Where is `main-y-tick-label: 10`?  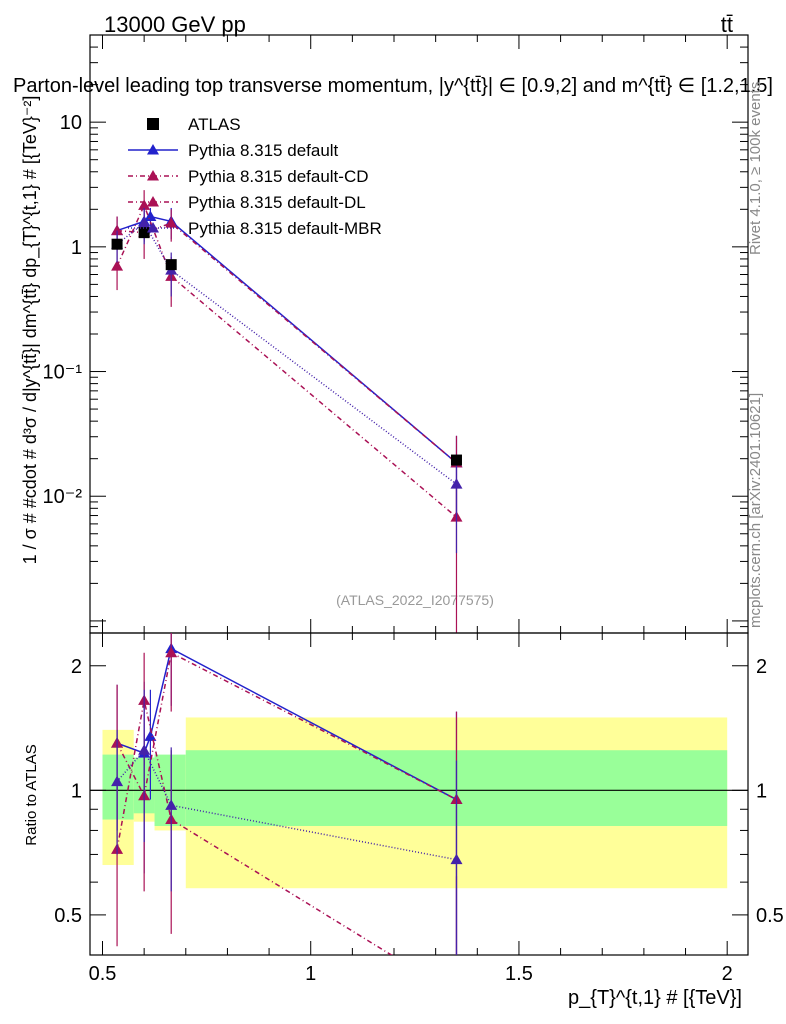
main-y-tick-label: 10 is located at coordinates (71, 123).